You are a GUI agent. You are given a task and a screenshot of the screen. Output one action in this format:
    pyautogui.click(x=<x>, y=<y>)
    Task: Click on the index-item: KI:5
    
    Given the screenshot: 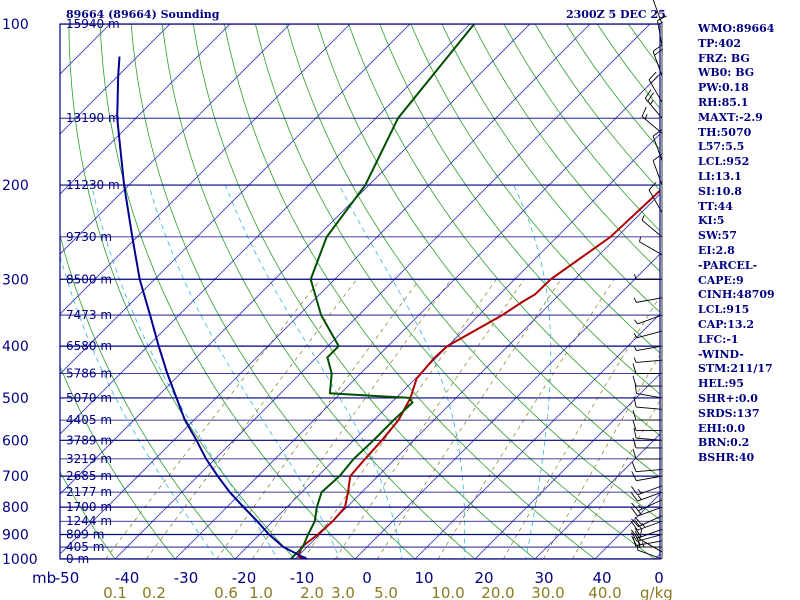 What is the action you would take?
    pyautogui.click(x=711, y=221)
    